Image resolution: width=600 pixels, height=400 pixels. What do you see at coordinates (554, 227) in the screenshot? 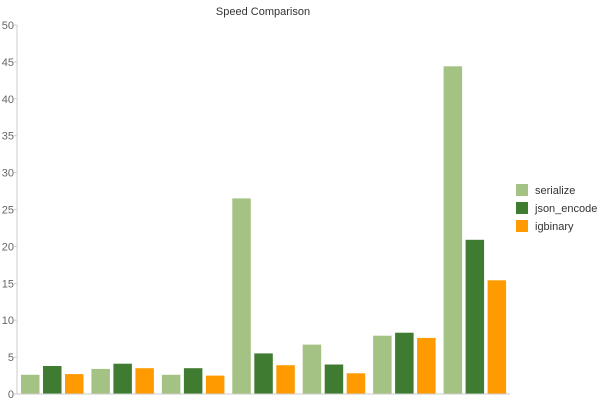
I see `legend-label-igbinary: igbinary` at bounding box center [554, 227].